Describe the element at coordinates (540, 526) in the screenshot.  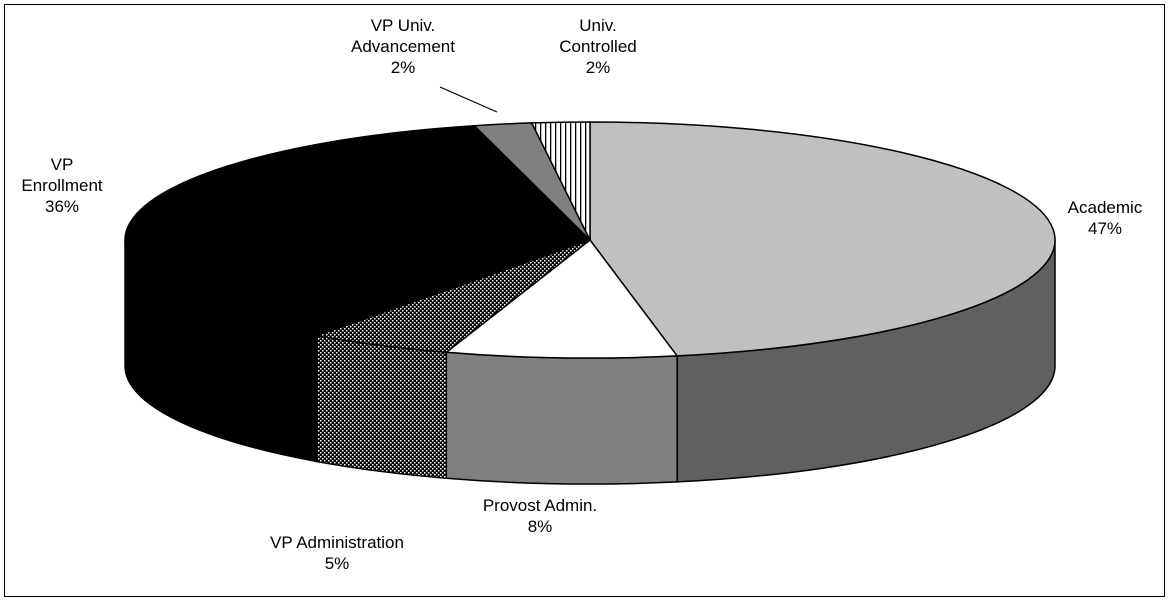
I see `value-label: 8%` at that location.